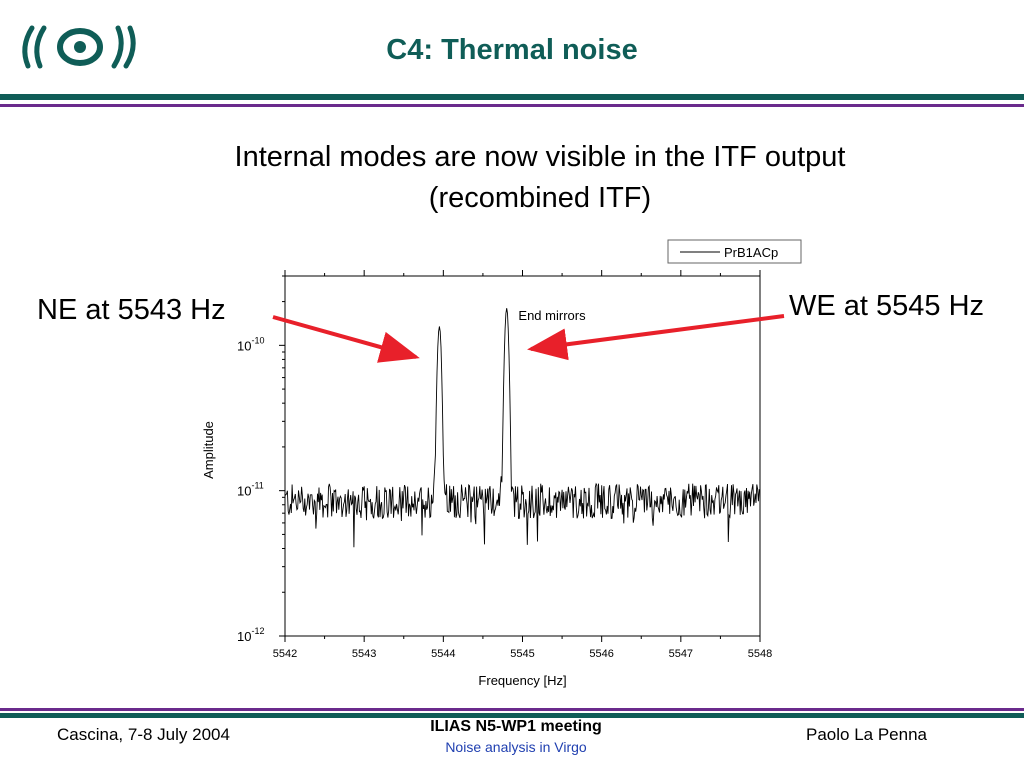 This screenshot has width=1024, height=768. I want to click on x-tick-label: 5548, so click(760, 654).